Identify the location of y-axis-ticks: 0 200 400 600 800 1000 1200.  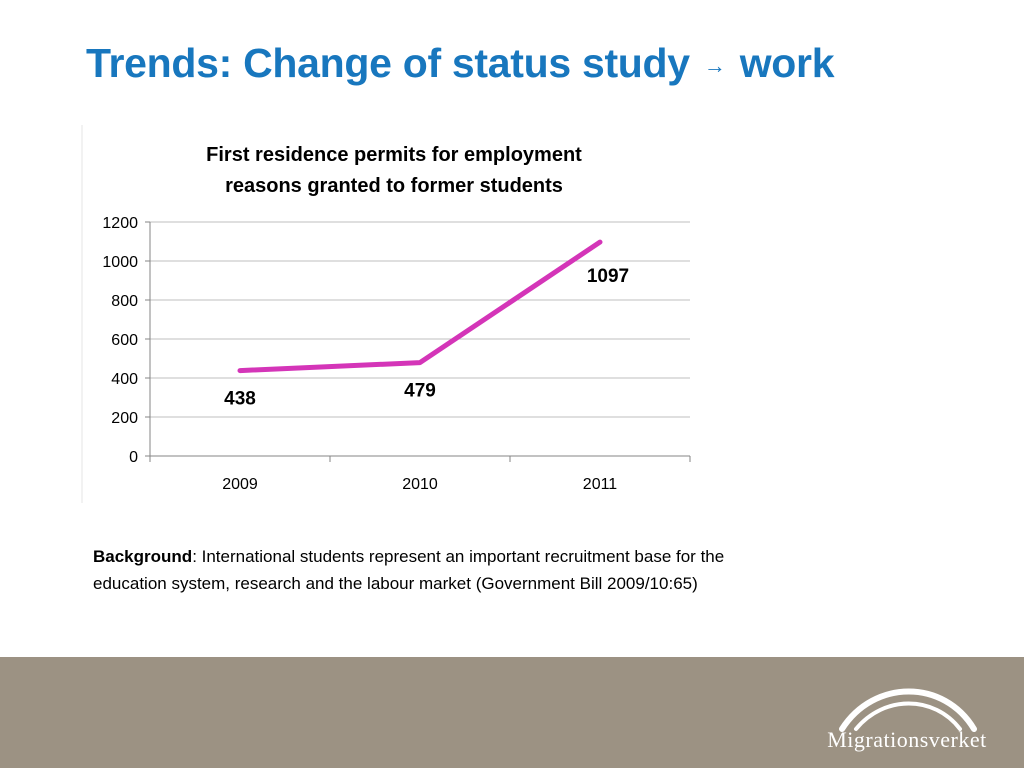
(126, 340).